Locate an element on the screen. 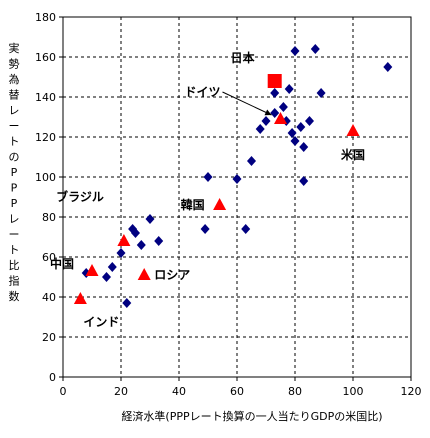 The image size is (430, 438). square-point is located at coordinates (274, 81).